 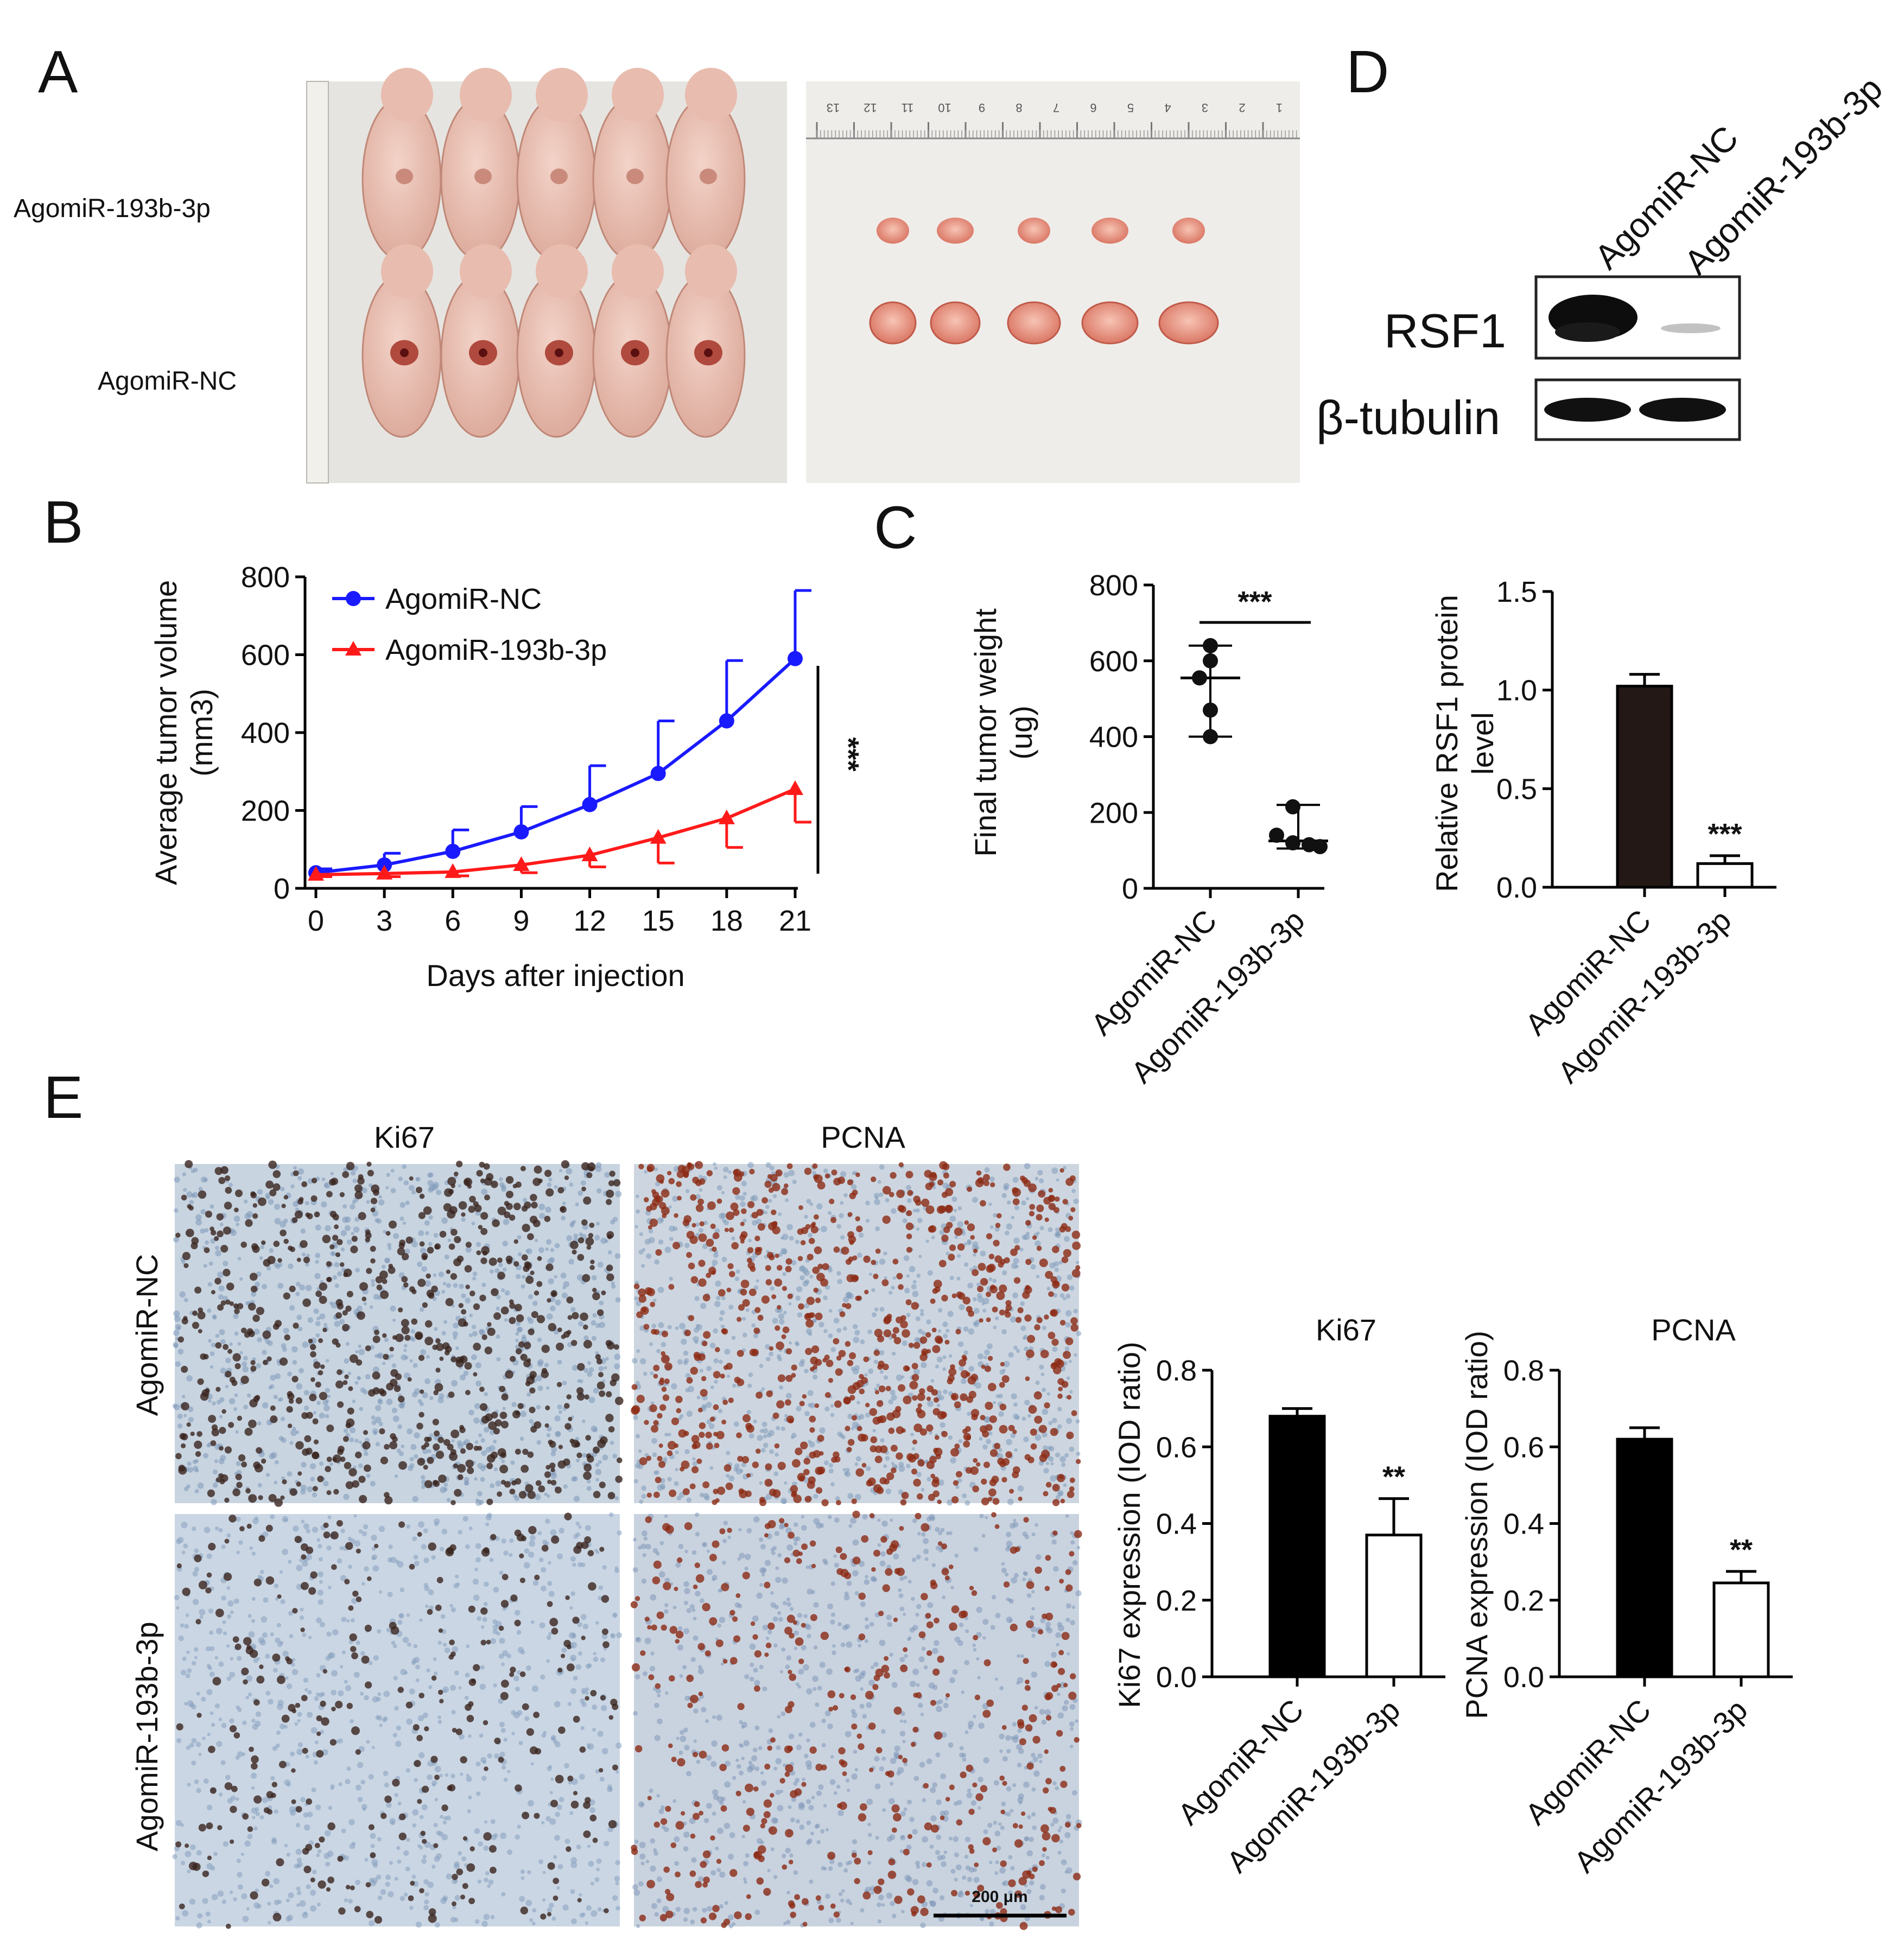 What do you see at coordinates (1056, 108) in the screenshot?
I see `ruler-tick-label: 7` at bounding box center [1056, 108].